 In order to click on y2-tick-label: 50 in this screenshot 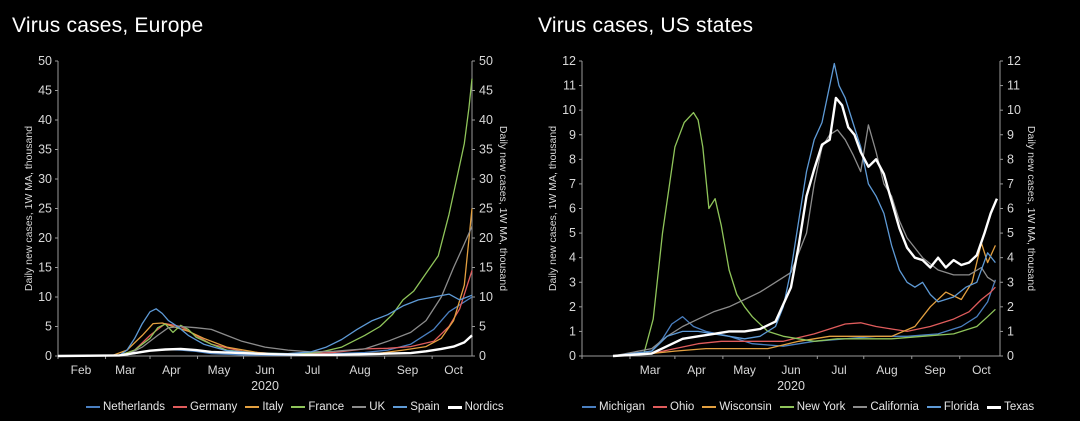, I will do `click(486, 61)`.